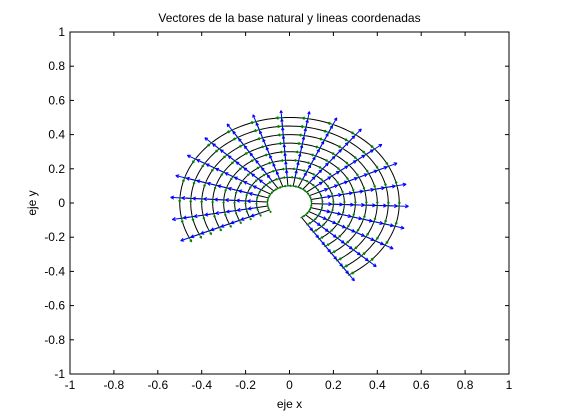 This screenshot has width=561, height=420. What do you see at coordinates (114, 385) in the screenshot?
I see `x-tick-label: -0.8` at bounding box center [114, 385].